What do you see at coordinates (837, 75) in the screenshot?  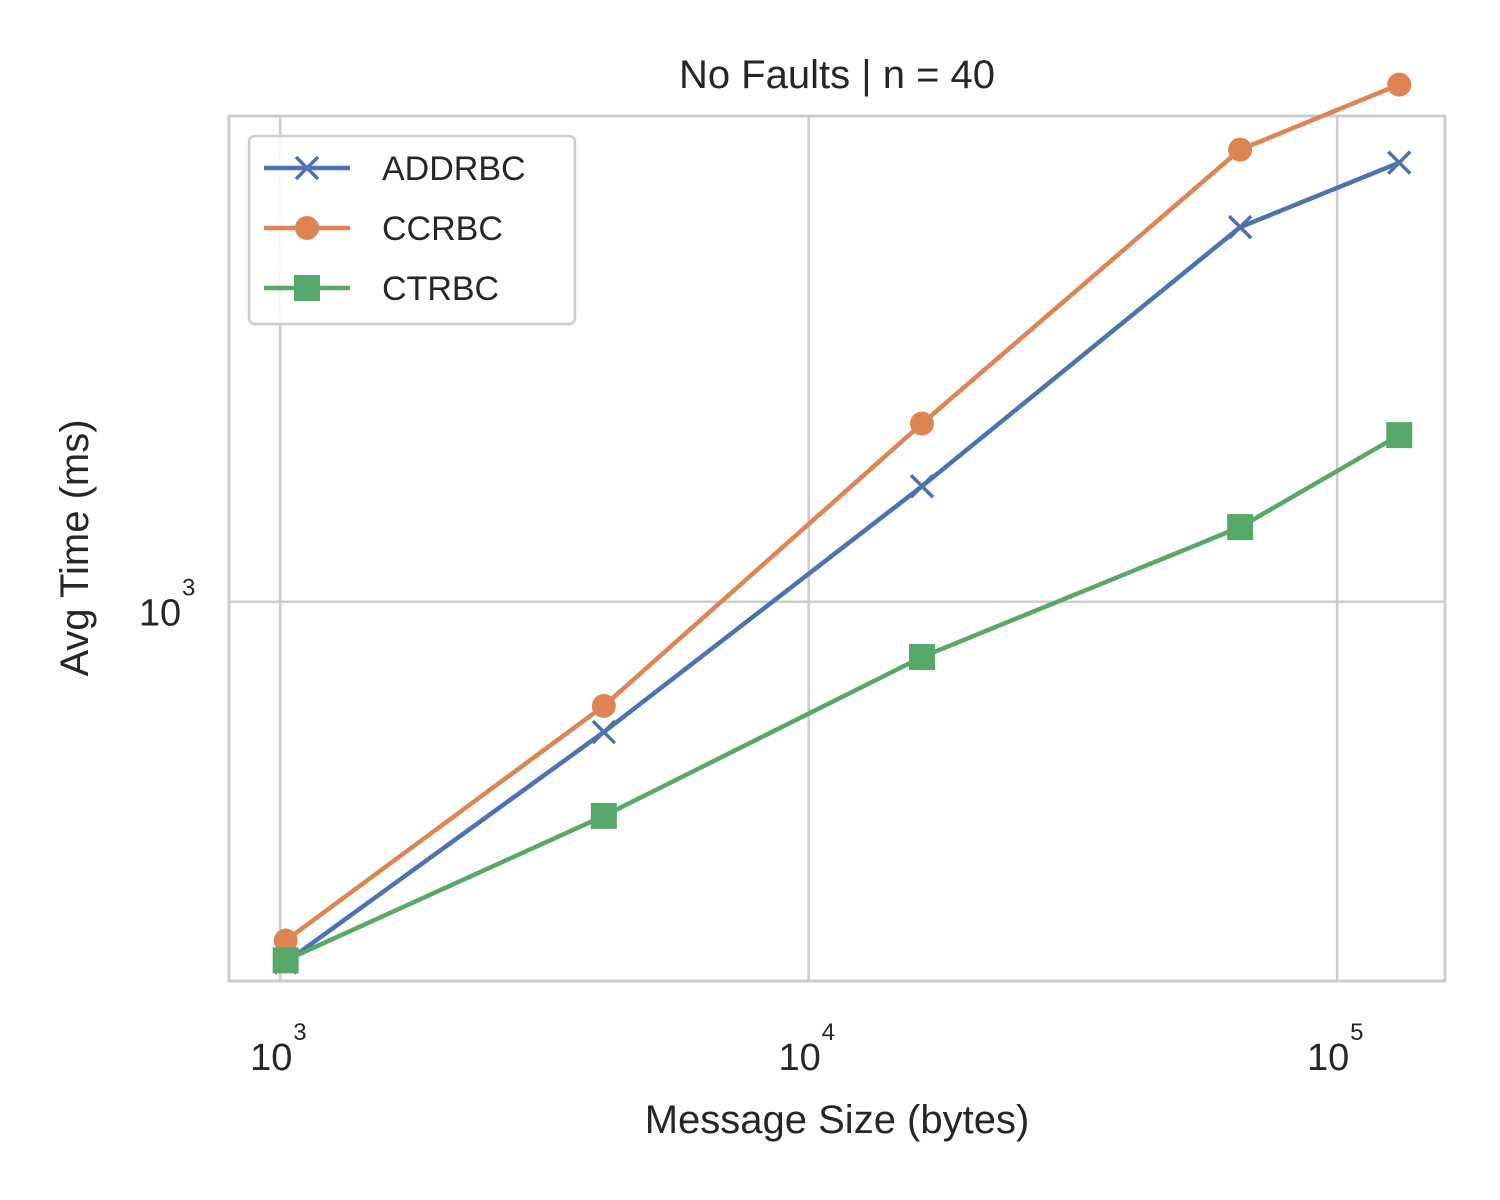 I see `chart-title: No Faults | n = 40` at bounding box center [837, 75].